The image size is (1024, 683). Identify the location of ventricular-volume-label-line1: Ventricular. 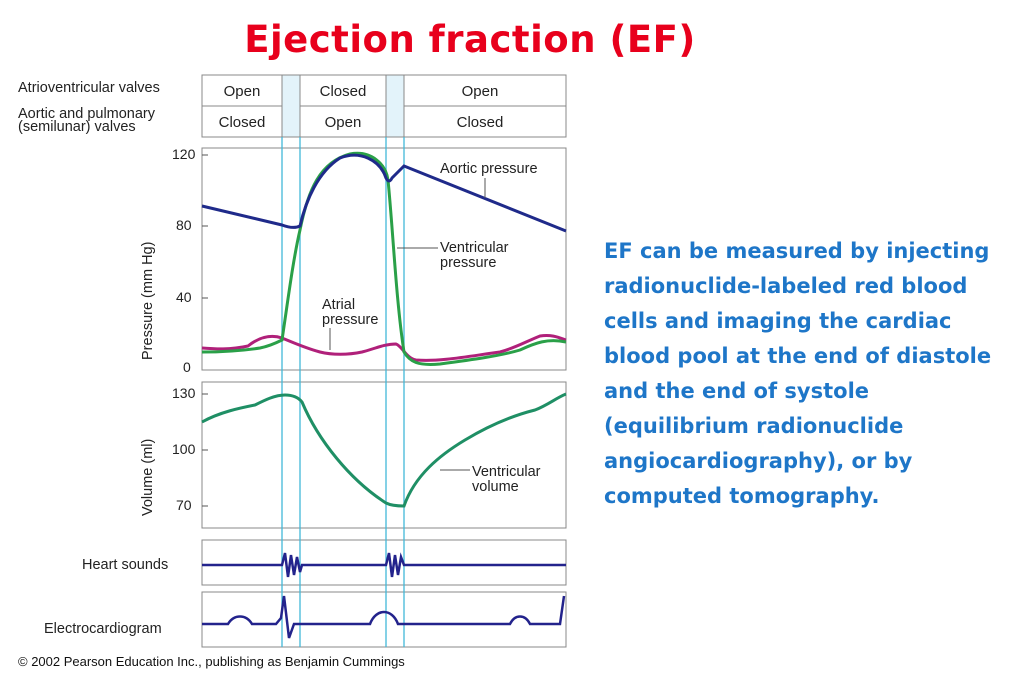
(506, 472).